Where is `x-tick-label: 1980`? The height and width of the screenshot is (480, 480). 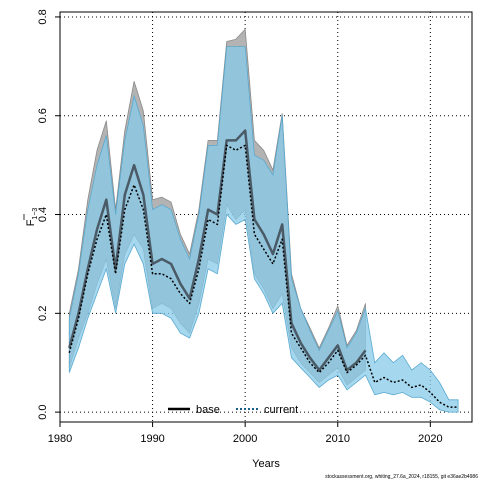 x-tick-label: 1980 is located at coordinates (60, 439).